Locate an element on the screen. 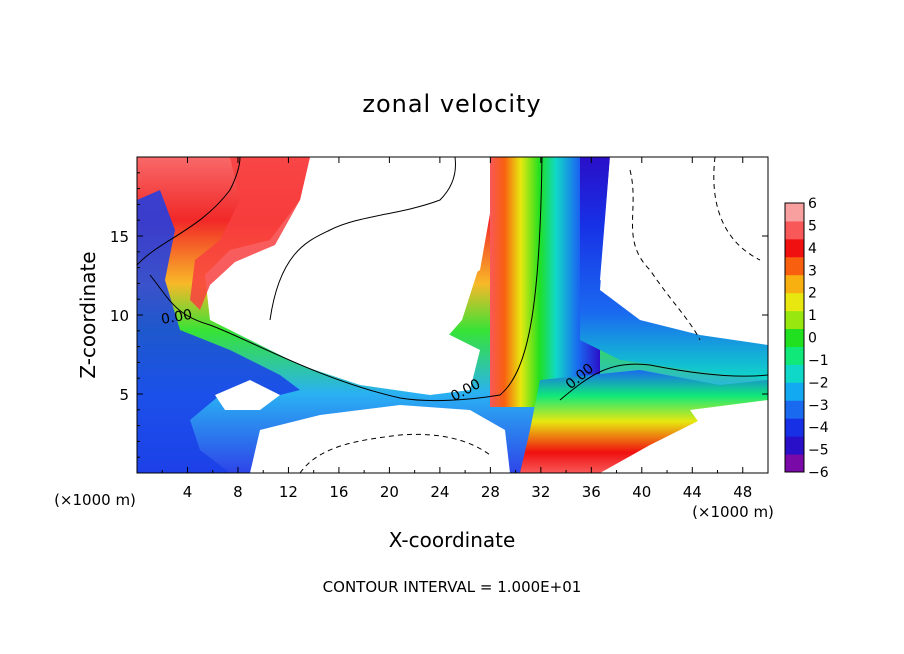  colorbar-tick-label: −5 is located at coordinates (818, 451).